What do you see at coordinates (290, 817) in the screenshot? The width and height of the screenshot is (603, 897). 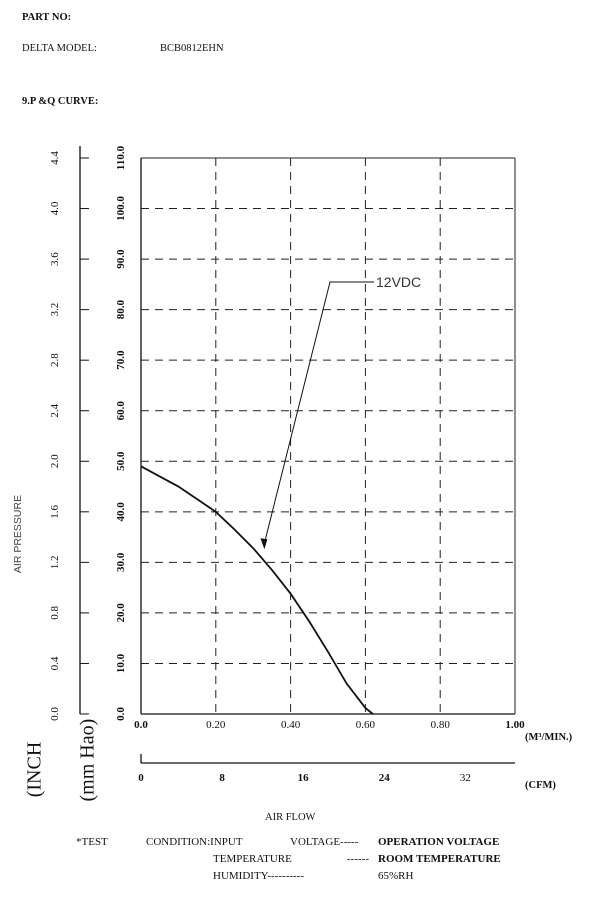 I see `x-axis-title: AIR FLOW` at bounding box center [290, 817].